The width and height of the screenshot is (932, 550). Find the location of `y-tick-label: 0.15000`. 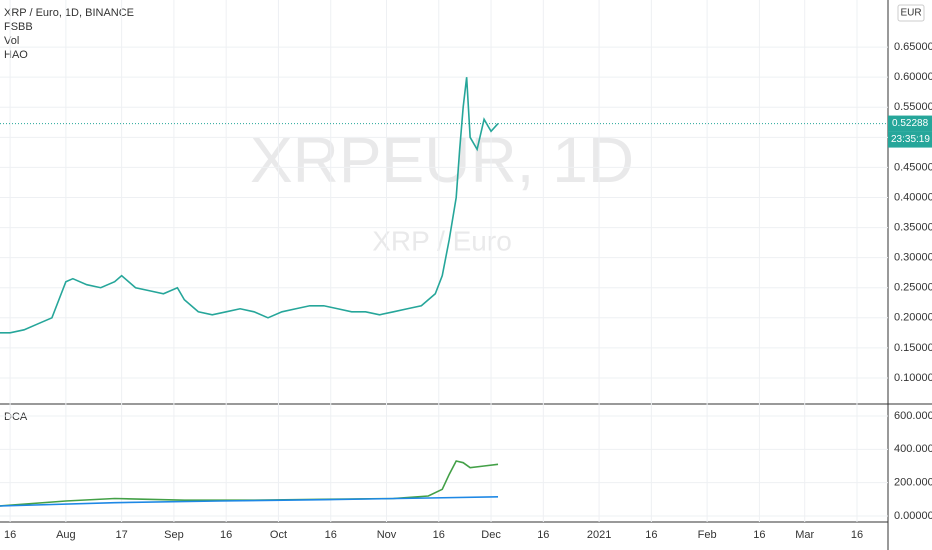

y-tick-label: 0.15000 is located at coordinates (913, 348).